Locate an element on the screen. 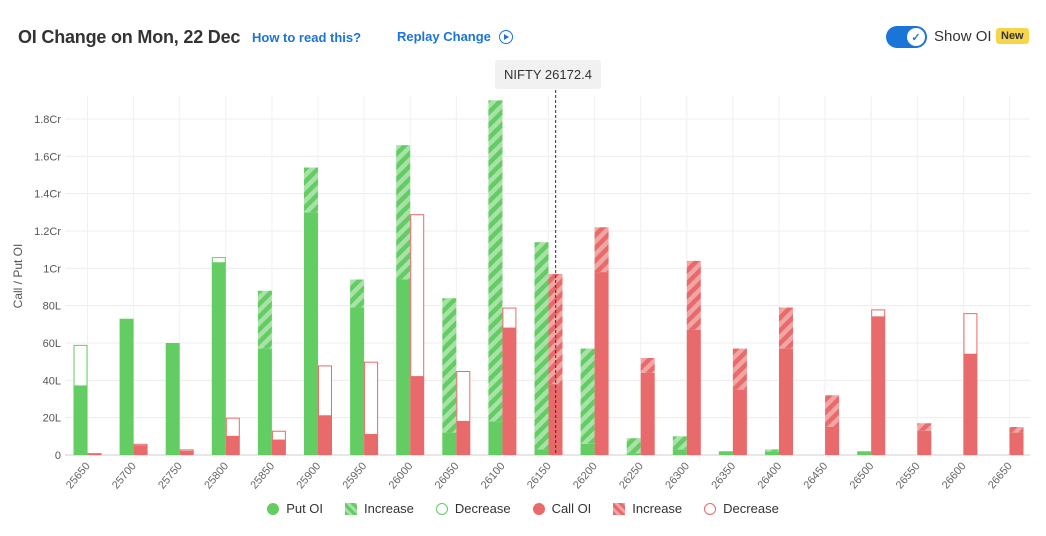 This screenshot has width=1046, height=536. y-tick-label: 1.8Cr is located at coordinates (47, 120).